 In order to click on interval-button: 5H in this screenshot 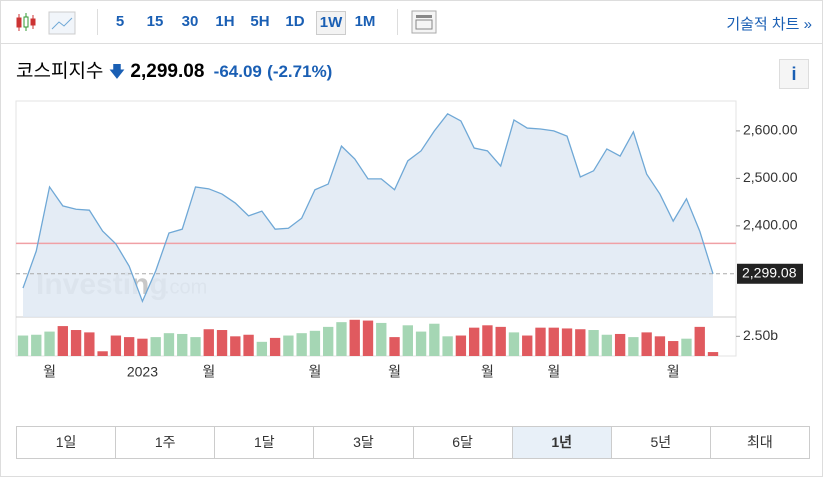, I will do `click(260, 21)`.